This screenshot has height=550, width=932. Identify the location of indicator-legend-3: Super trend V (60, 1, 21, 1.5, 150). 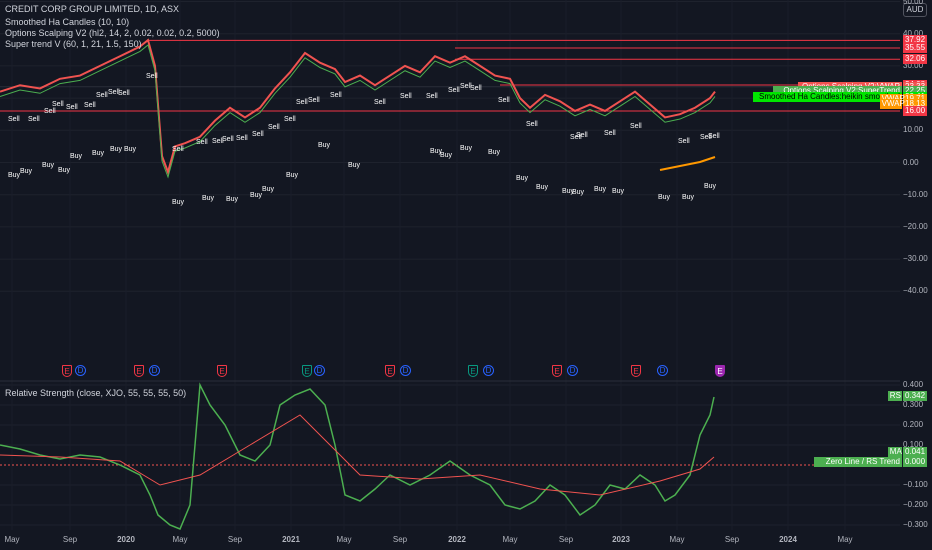
(73, 44).